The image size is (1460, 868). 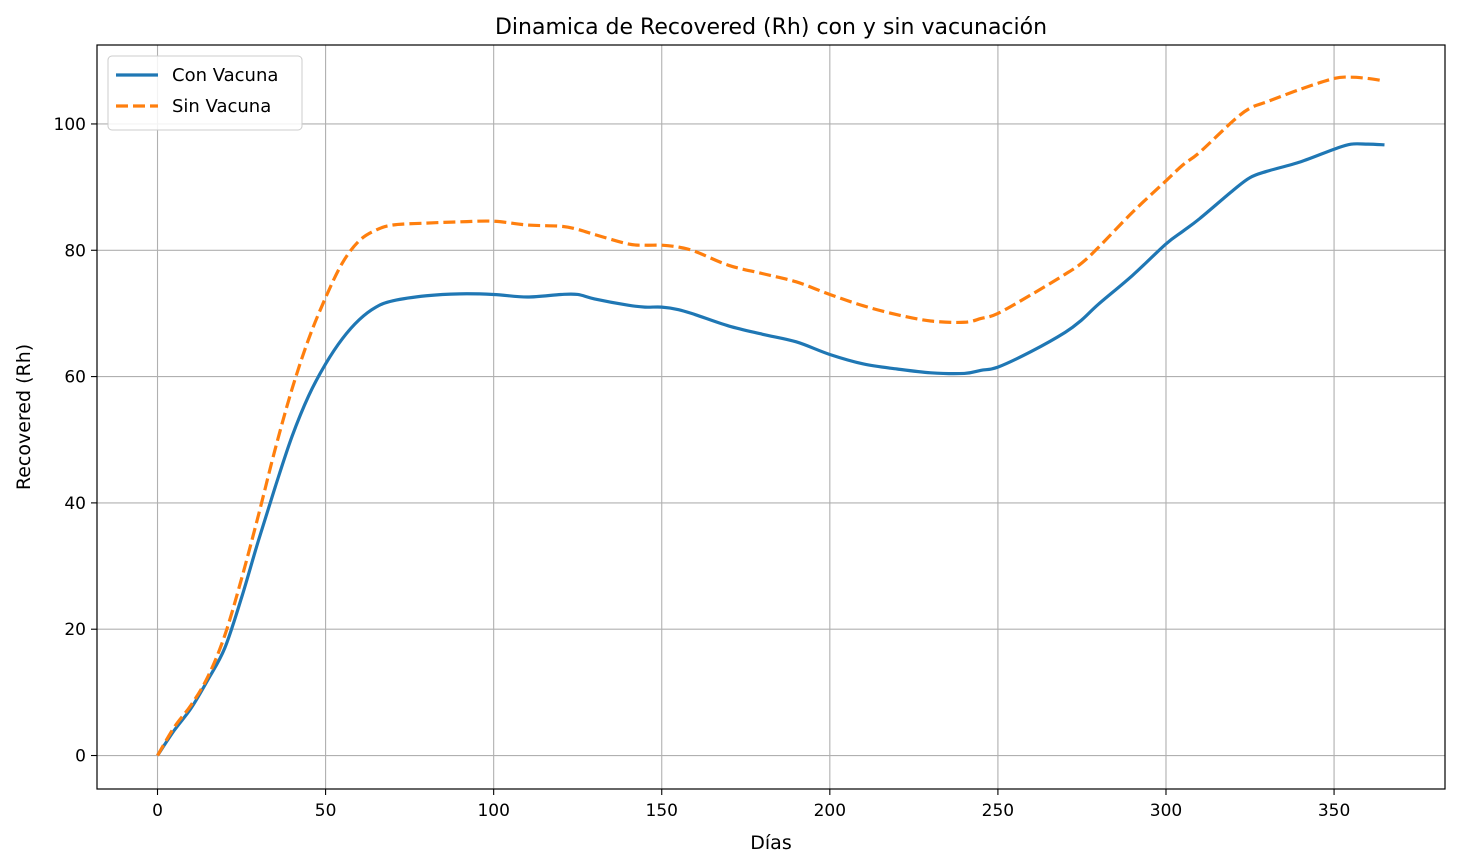 I want to click on x-tick-label: 100, so click(x=493, y=811).